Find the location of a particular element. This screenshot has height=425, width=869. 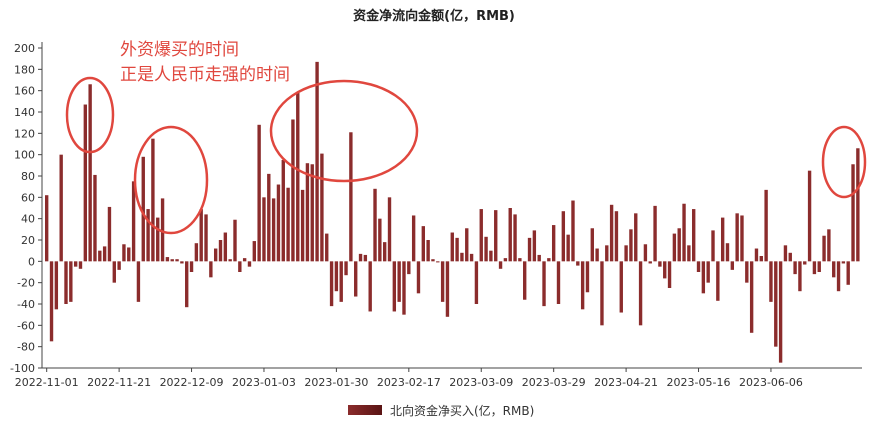

y-tick-label: 60 is located at coordinates (28, 197).